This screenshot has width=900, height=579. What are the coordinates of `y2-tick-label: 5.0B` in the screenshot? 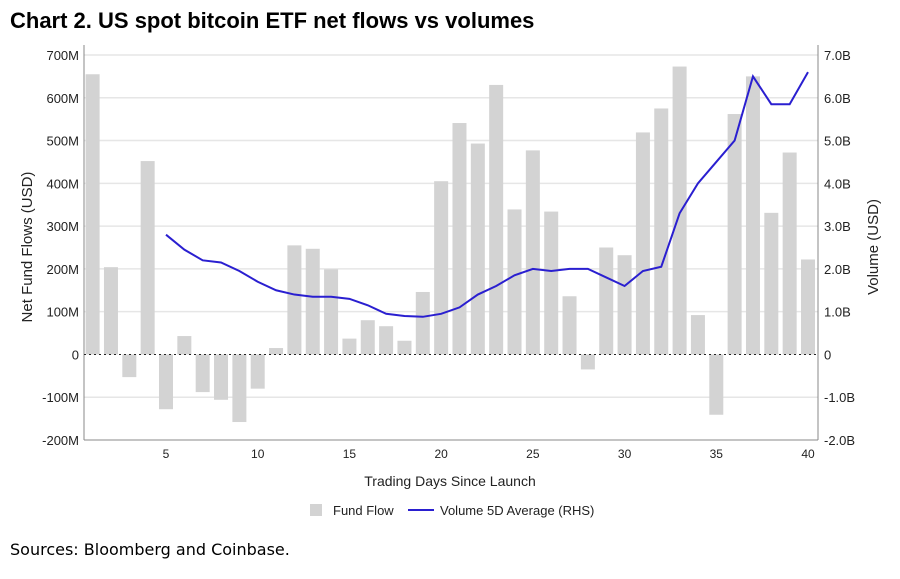 It's located at (837, 141).